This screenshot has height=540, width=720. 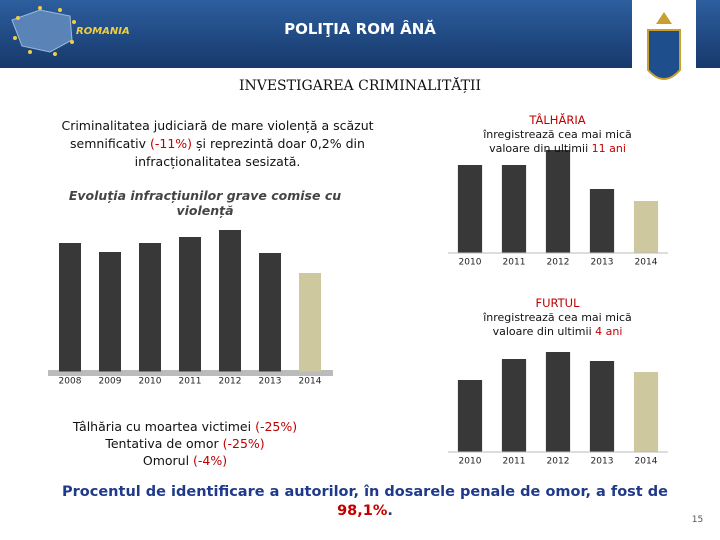 What do you see at coordinates (164, 426) in the screenshot?
I see `text-part: Tâlhăria cu moartea victimei` at bounding box center [164, 426].